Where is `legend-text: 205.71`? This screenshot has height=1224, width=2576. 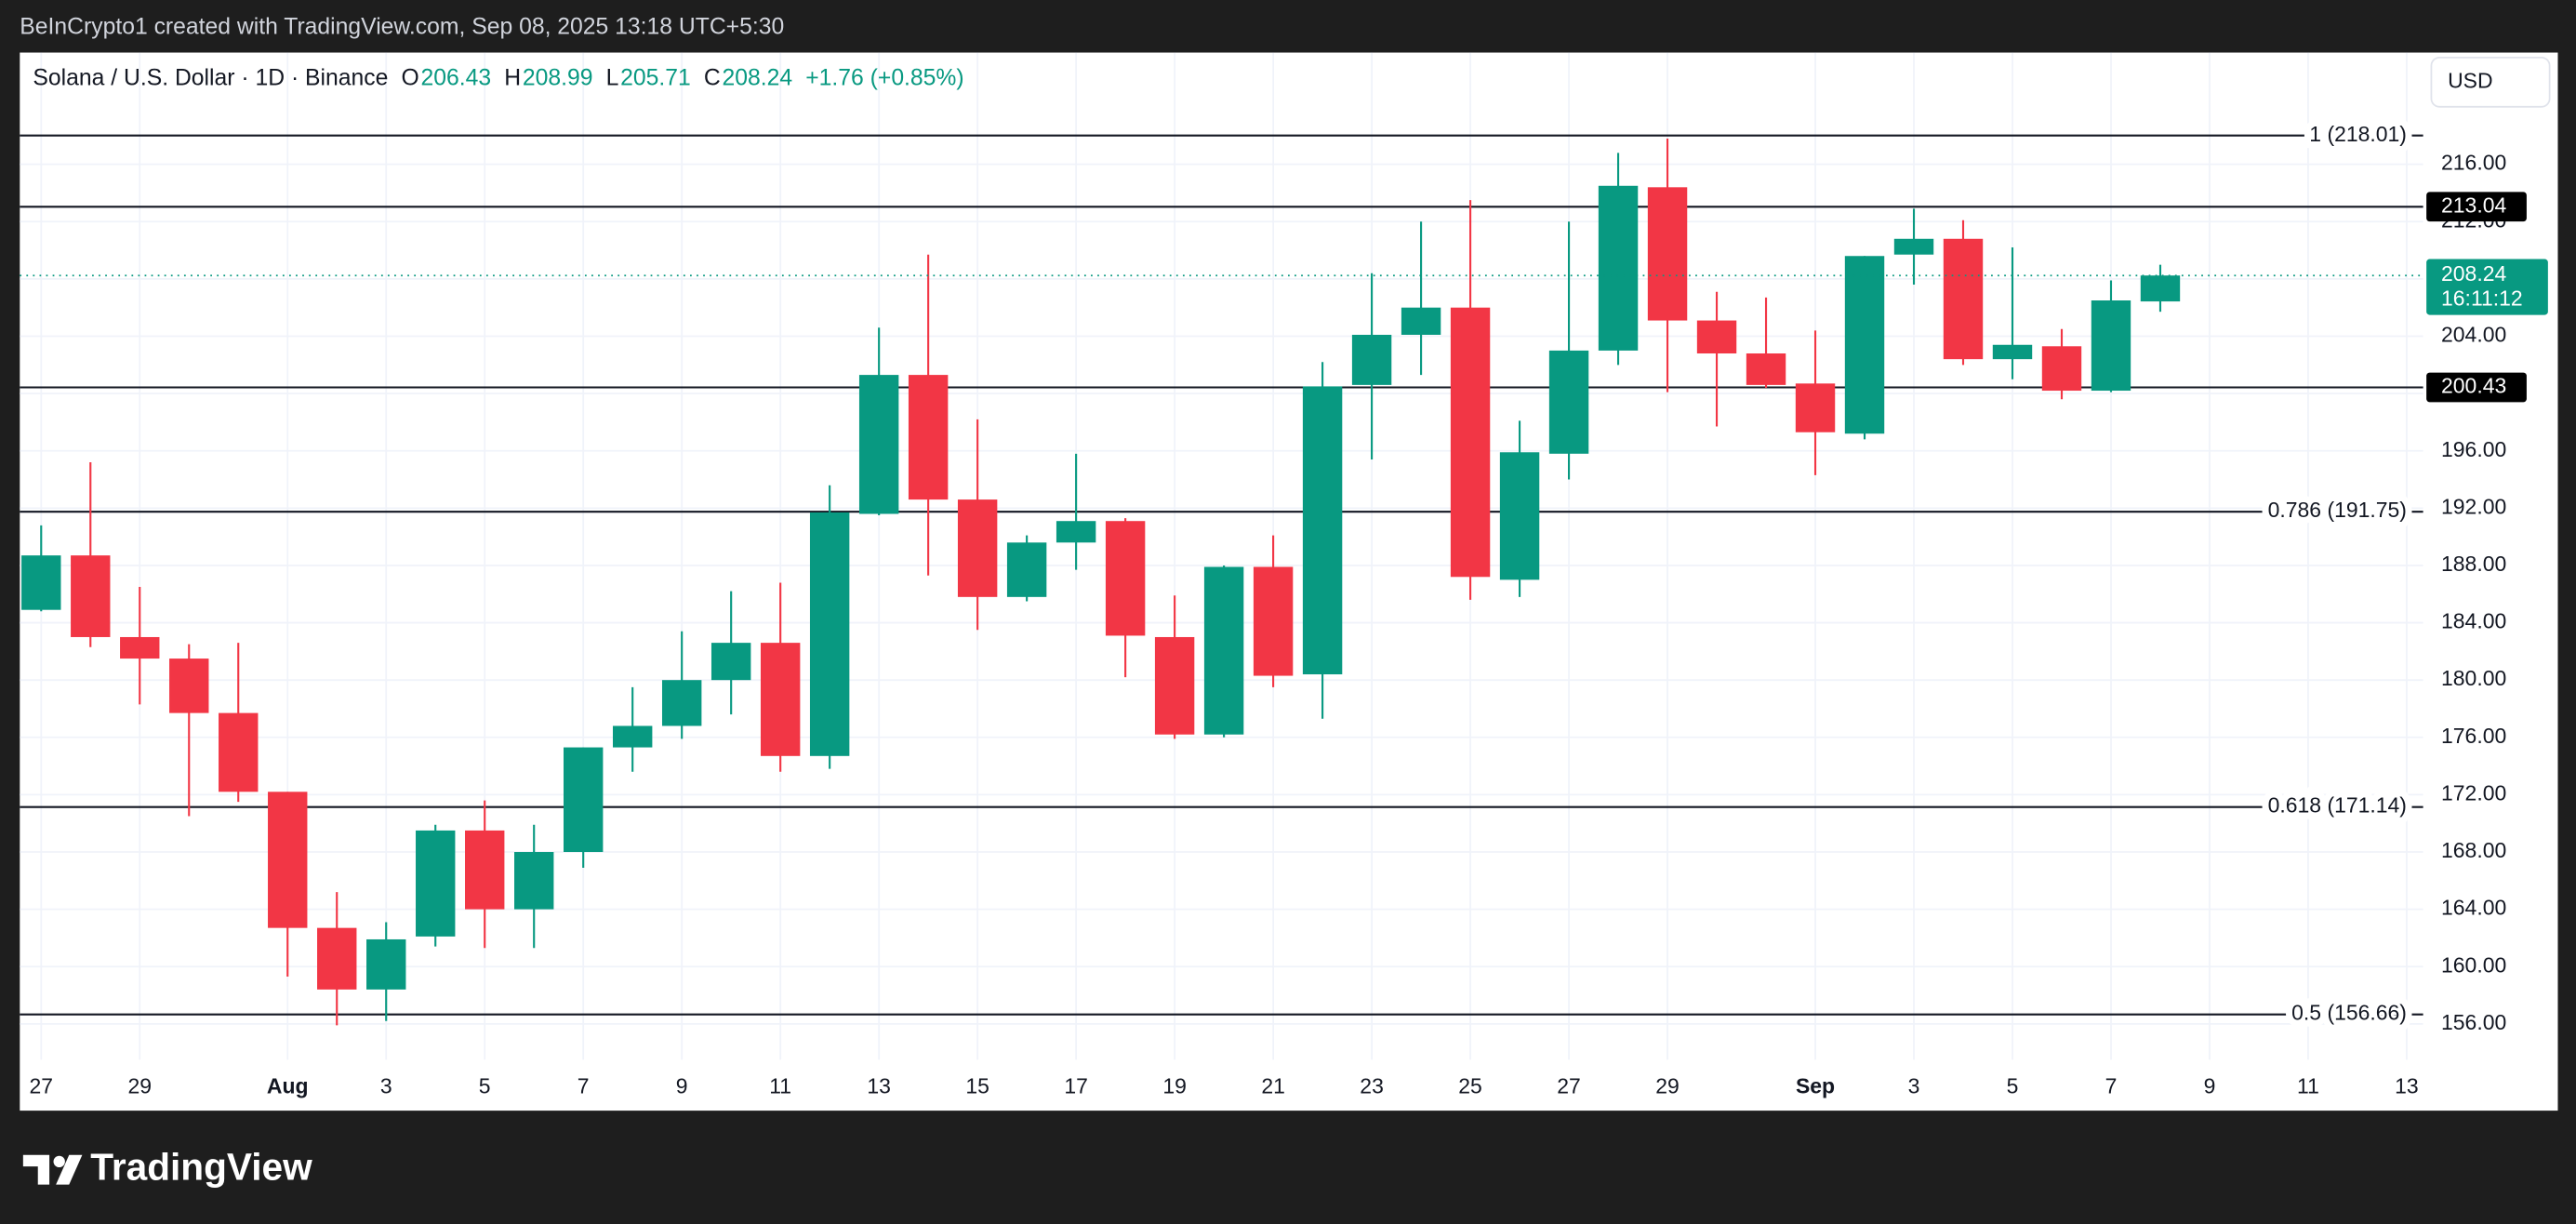
legend-text: 205.71 is located at coordinates (655, 77).